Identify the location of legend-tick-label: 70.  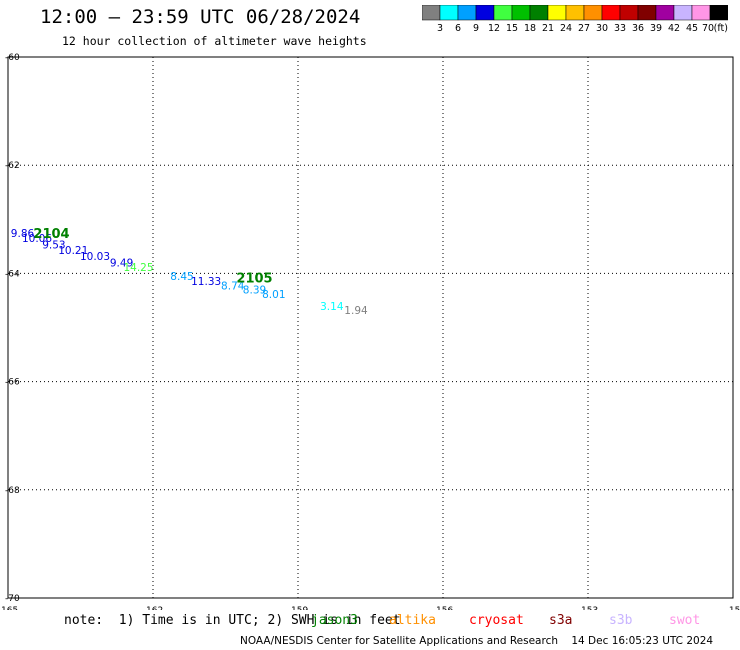
(708, 28).